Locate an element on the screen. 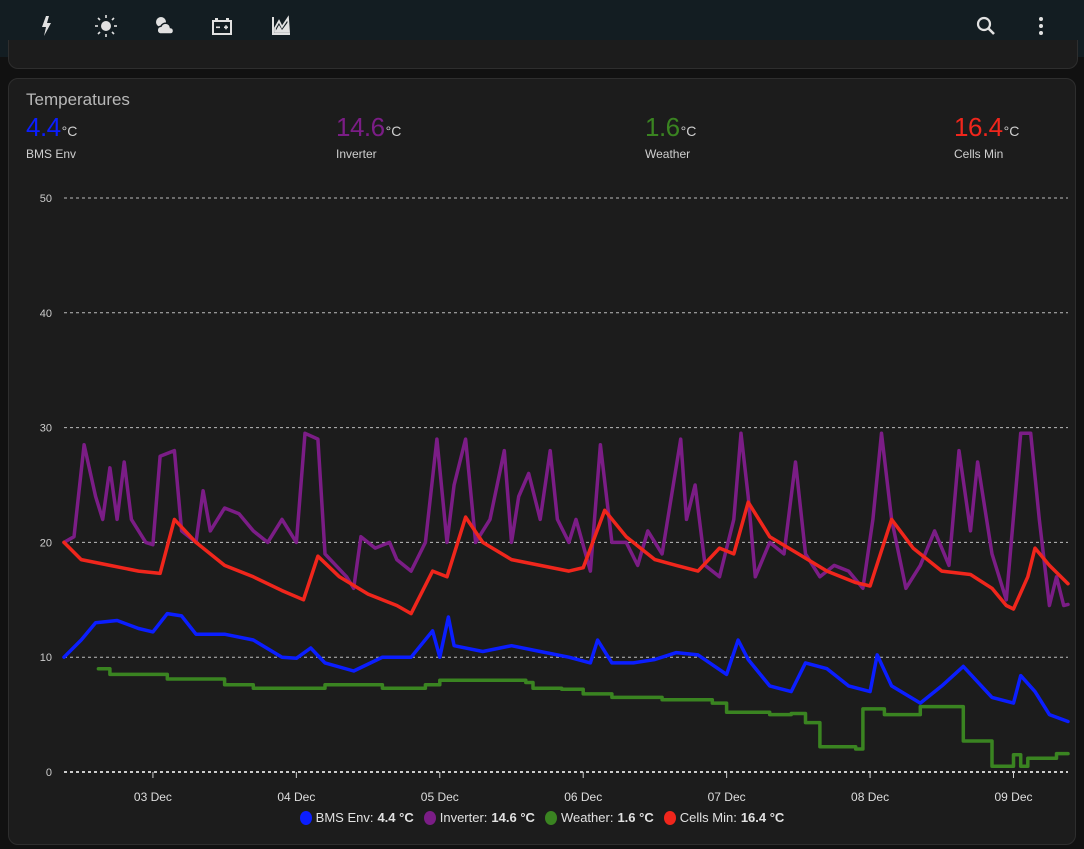 The height and width of the screenshot is (849, 1084). stat-value: 14.6 is located at coordinates (360, 127).